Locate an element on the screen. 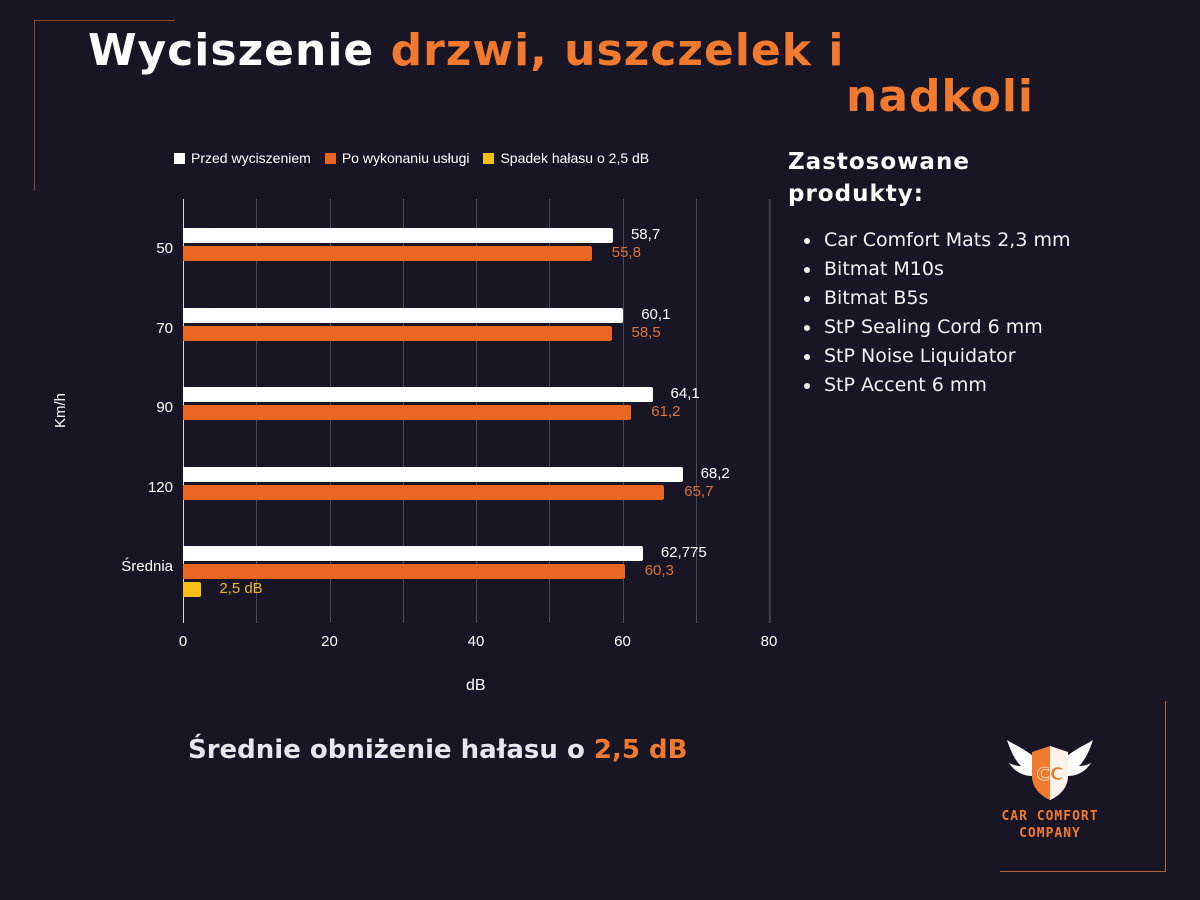  svg-text: CC is located at coordinates (1050, 774).